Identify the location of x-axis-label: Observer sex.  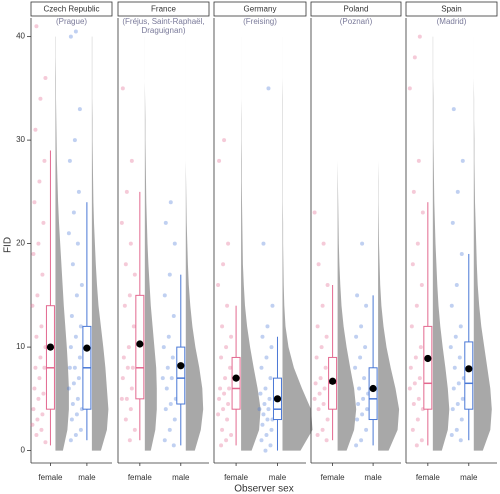
(263, 489).